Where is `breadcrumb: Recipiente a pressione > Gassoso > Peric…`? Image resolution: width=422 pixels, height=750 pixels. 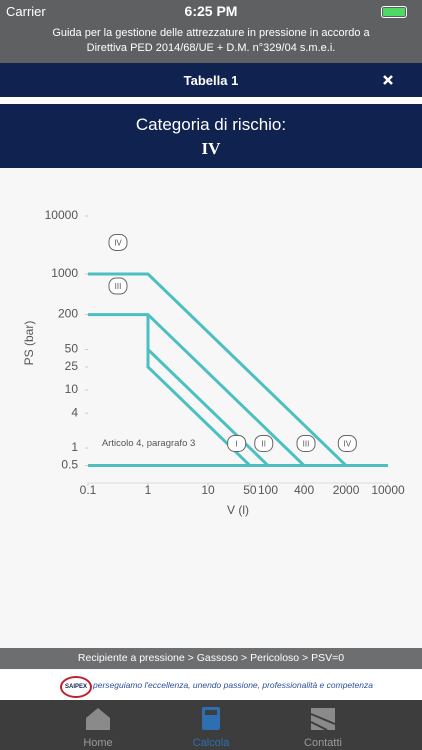 breadcrumb: Recipiente a pressione > Gassoso > Peric… is located at coordinates (211, 658).